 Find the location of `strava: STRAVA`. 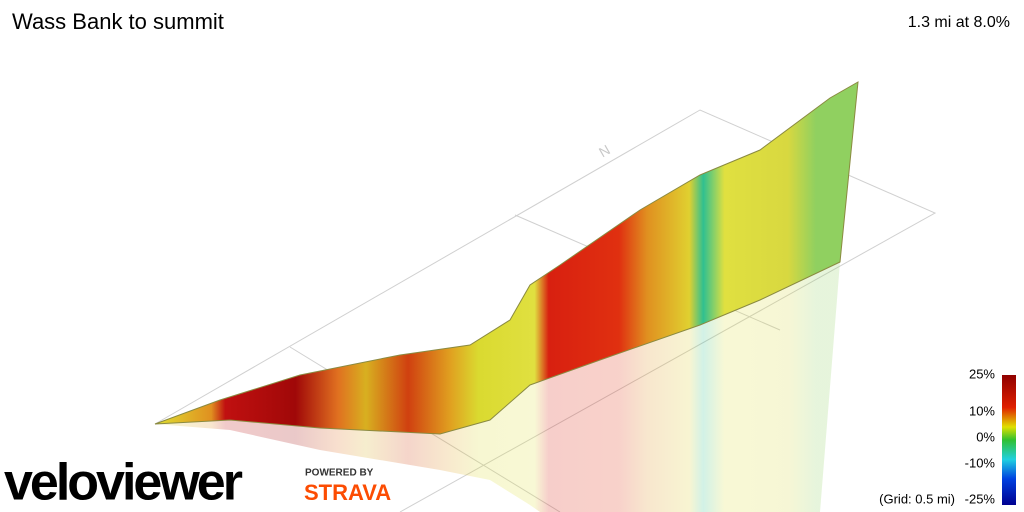

strava: STRAVA is located at coordinates (347, 492).